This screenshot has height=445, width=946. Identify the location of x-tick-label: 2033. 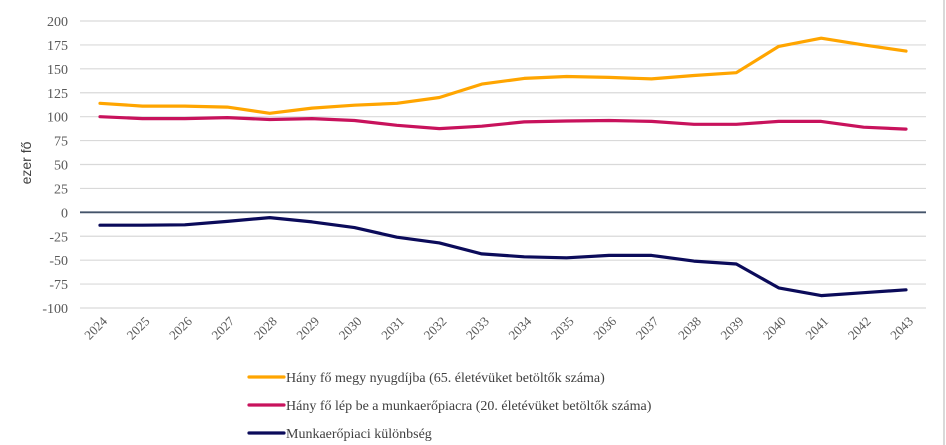
(477, 328).